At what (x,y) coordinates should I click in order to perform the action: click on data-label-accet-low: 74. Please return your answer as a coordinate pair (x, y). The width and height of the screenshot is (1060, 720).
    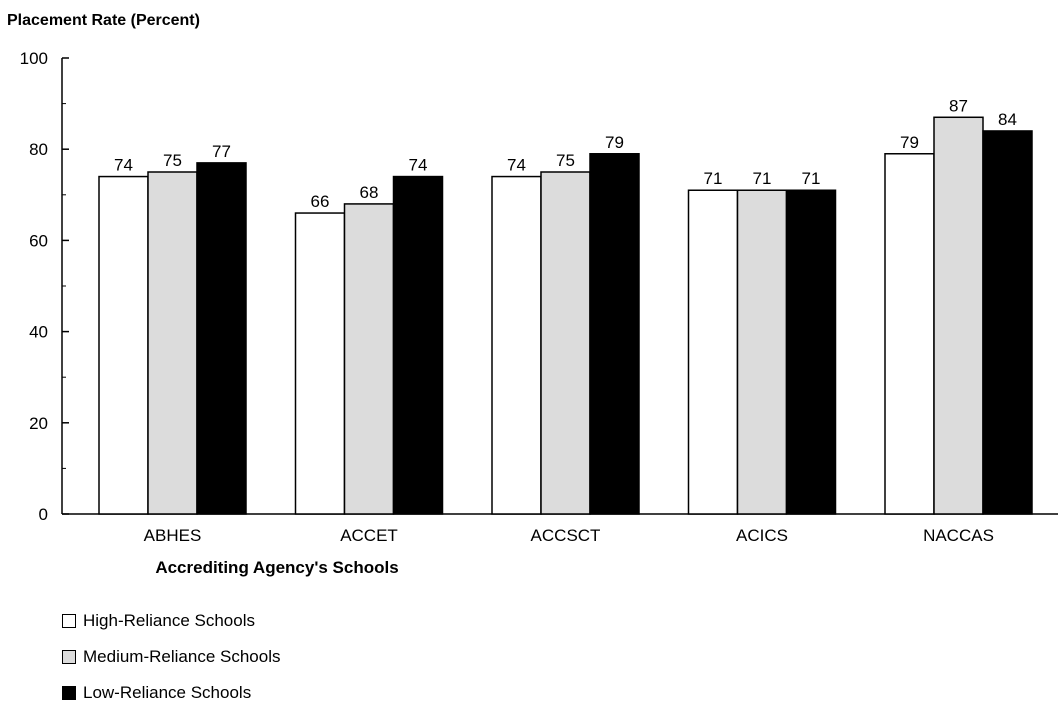
    Looking at the image, I should click on (418, 165).